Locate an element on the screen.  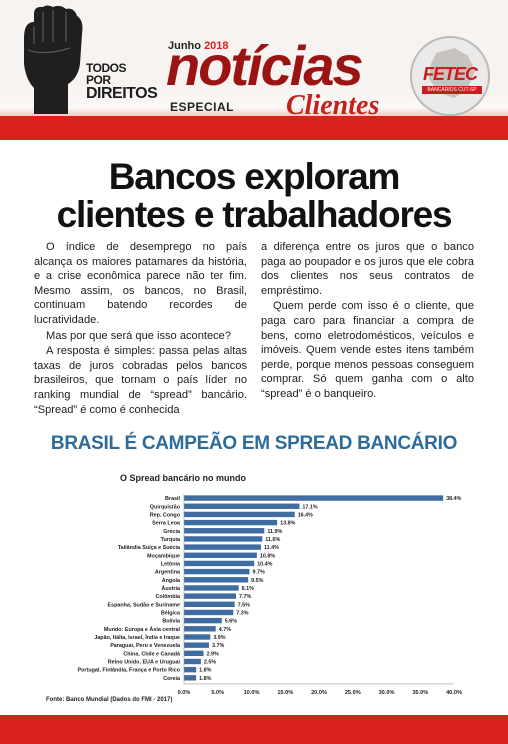
issue-month: Junho is located at coordinates (184, 46).